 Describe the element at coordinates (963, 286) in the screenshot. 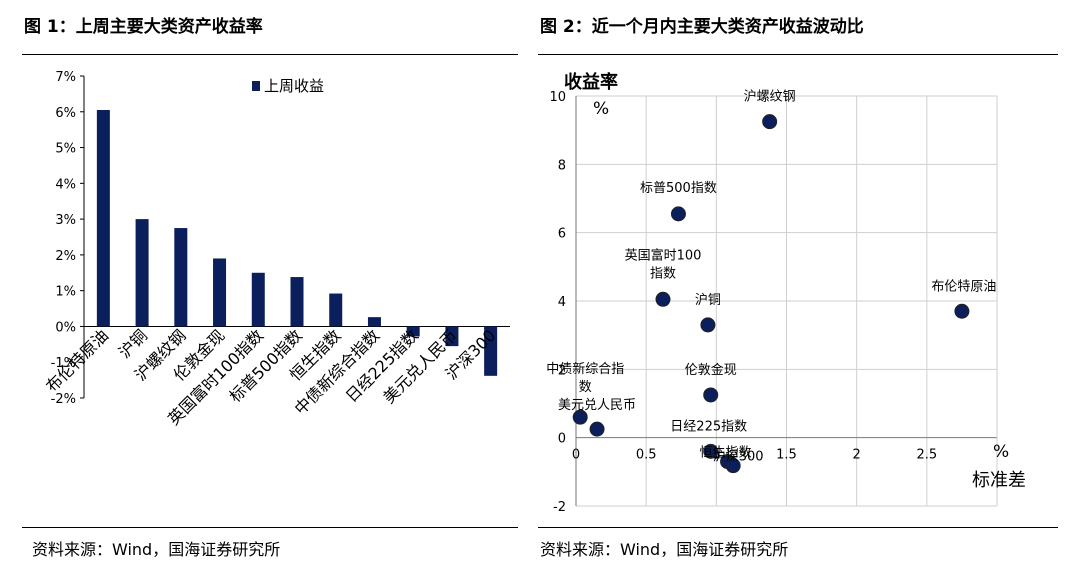

I see `point-label: 布伦特原油` at that location.